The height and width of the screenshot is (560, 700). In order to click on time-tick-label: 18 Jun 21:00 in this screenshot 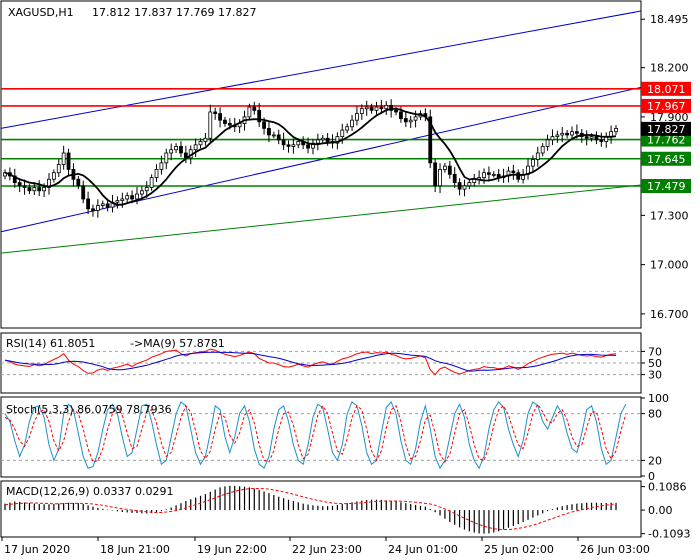, I will do `click(135, 549)`.